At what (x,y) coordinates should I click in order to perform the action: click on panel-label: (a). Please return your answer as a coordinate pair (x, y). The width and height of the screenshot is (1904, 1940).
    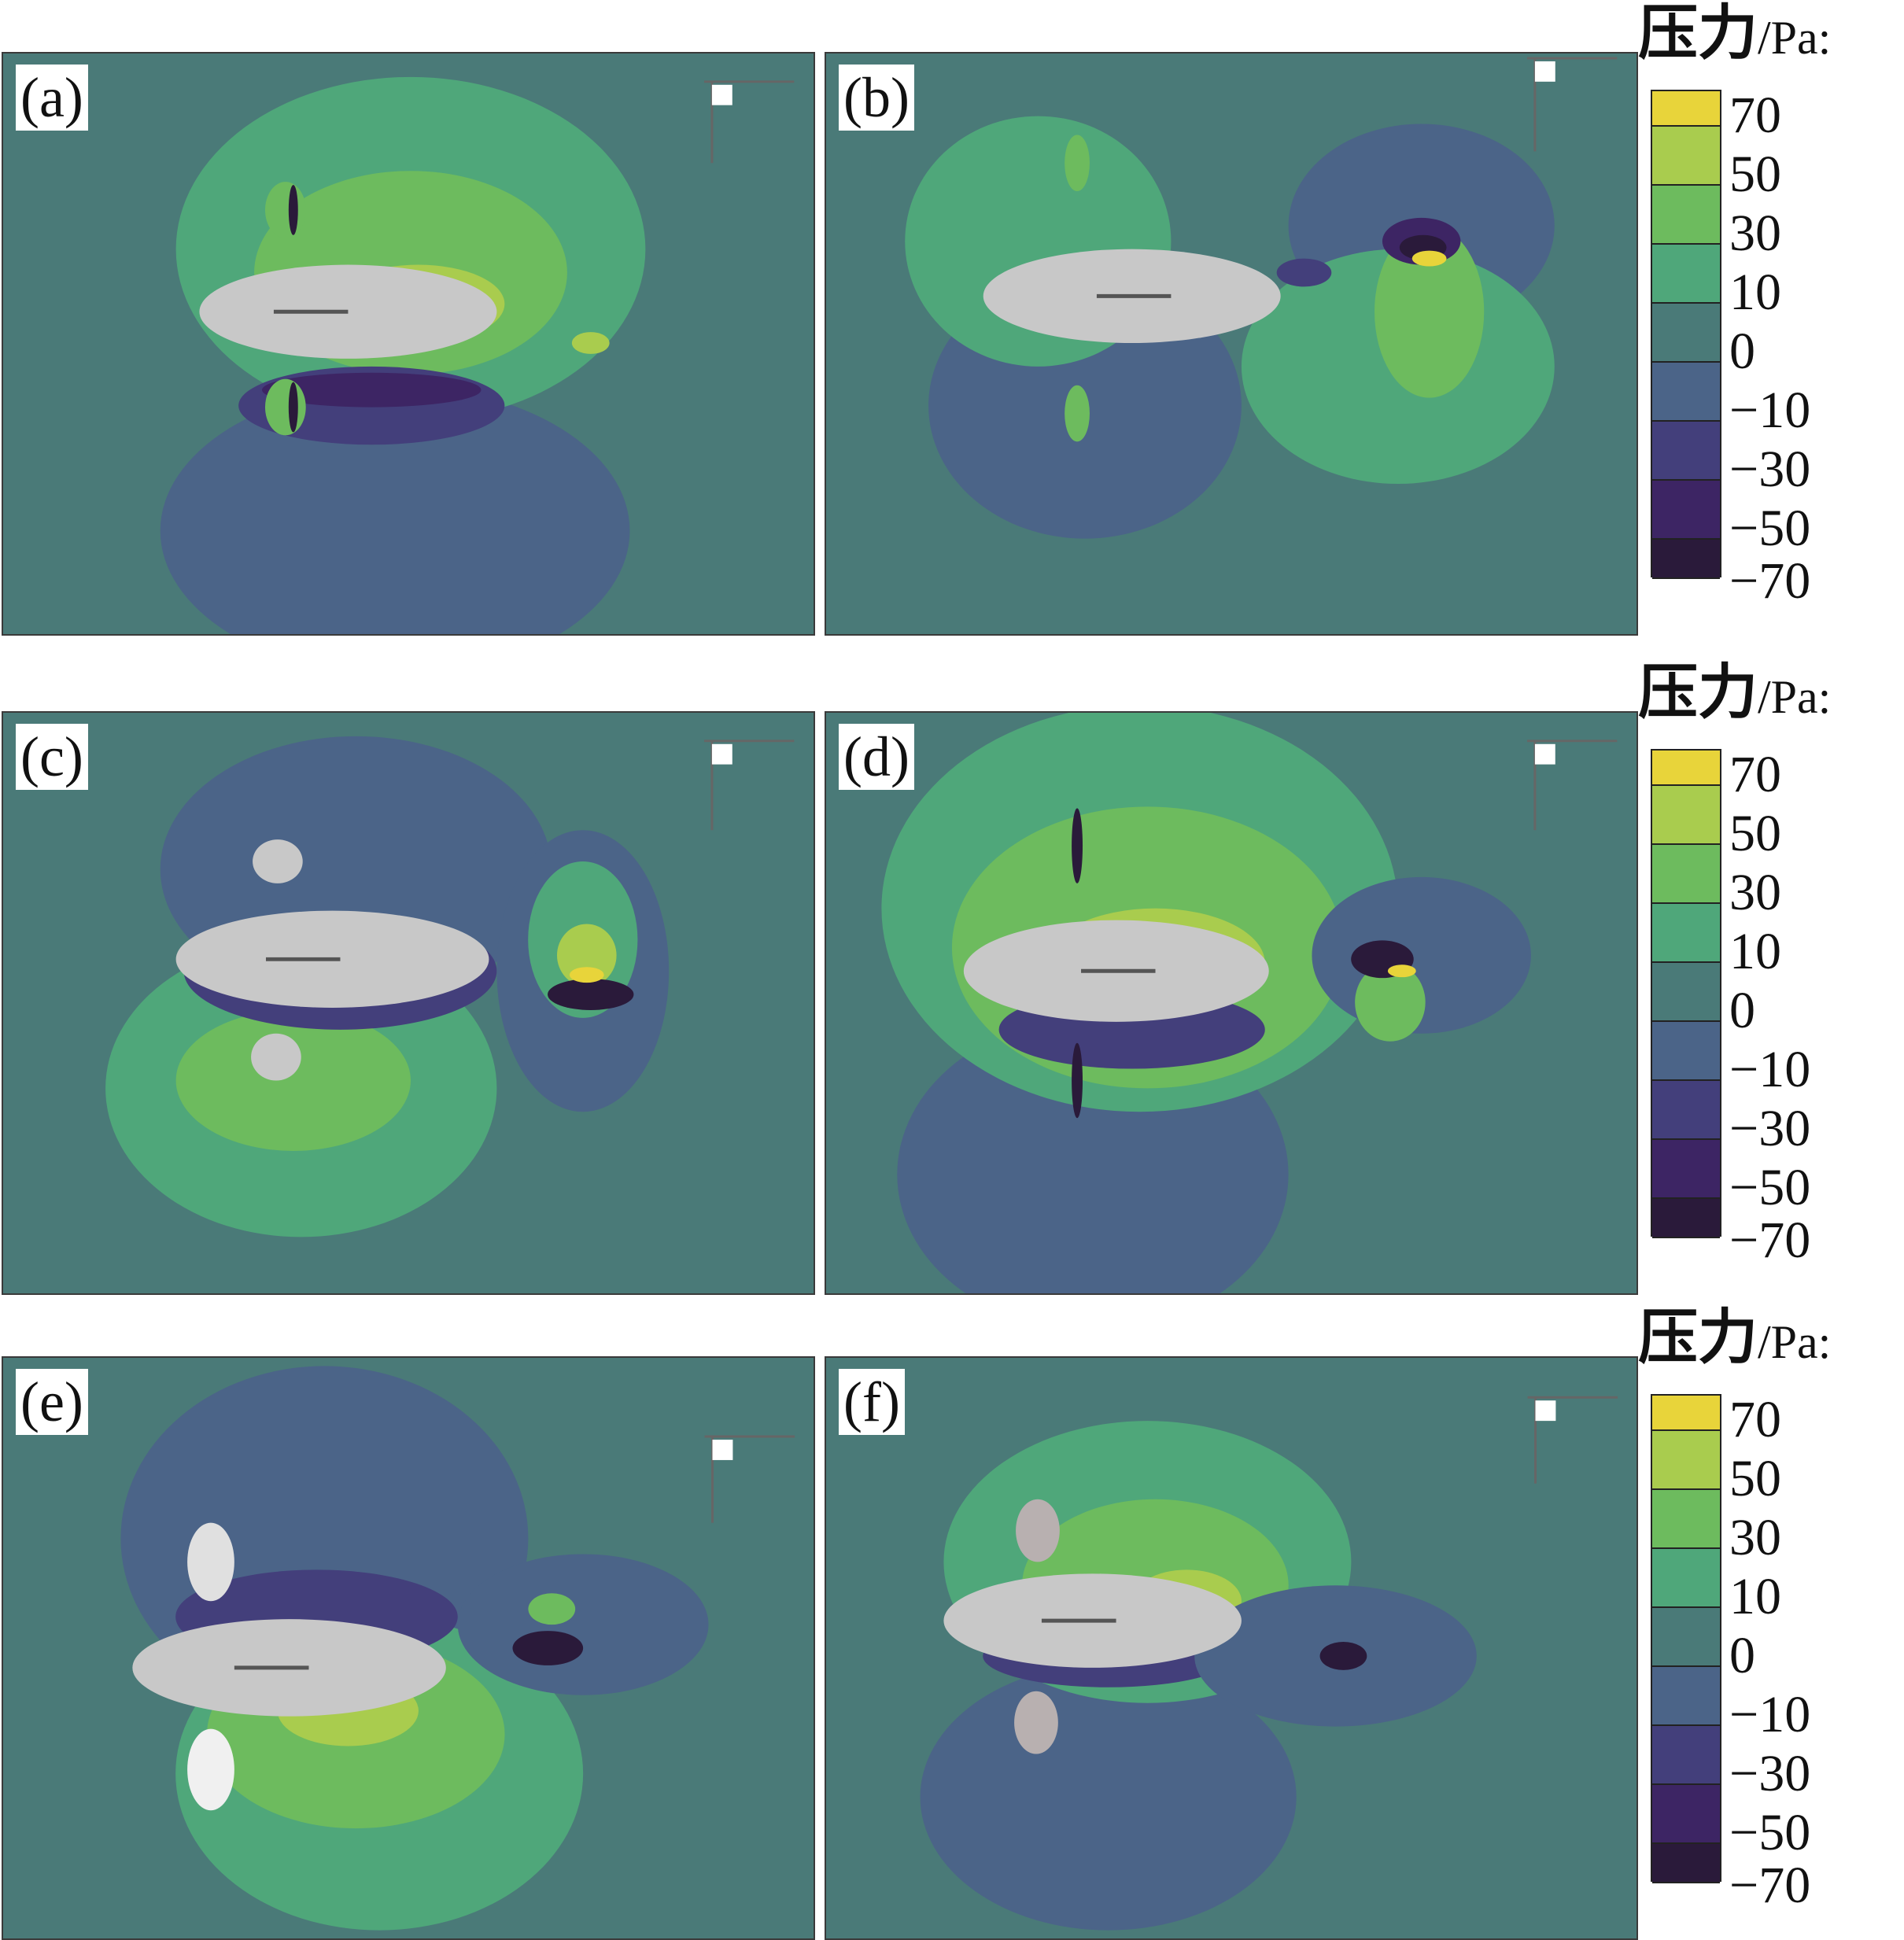
    Looking at the image, I should click on (52, 98).